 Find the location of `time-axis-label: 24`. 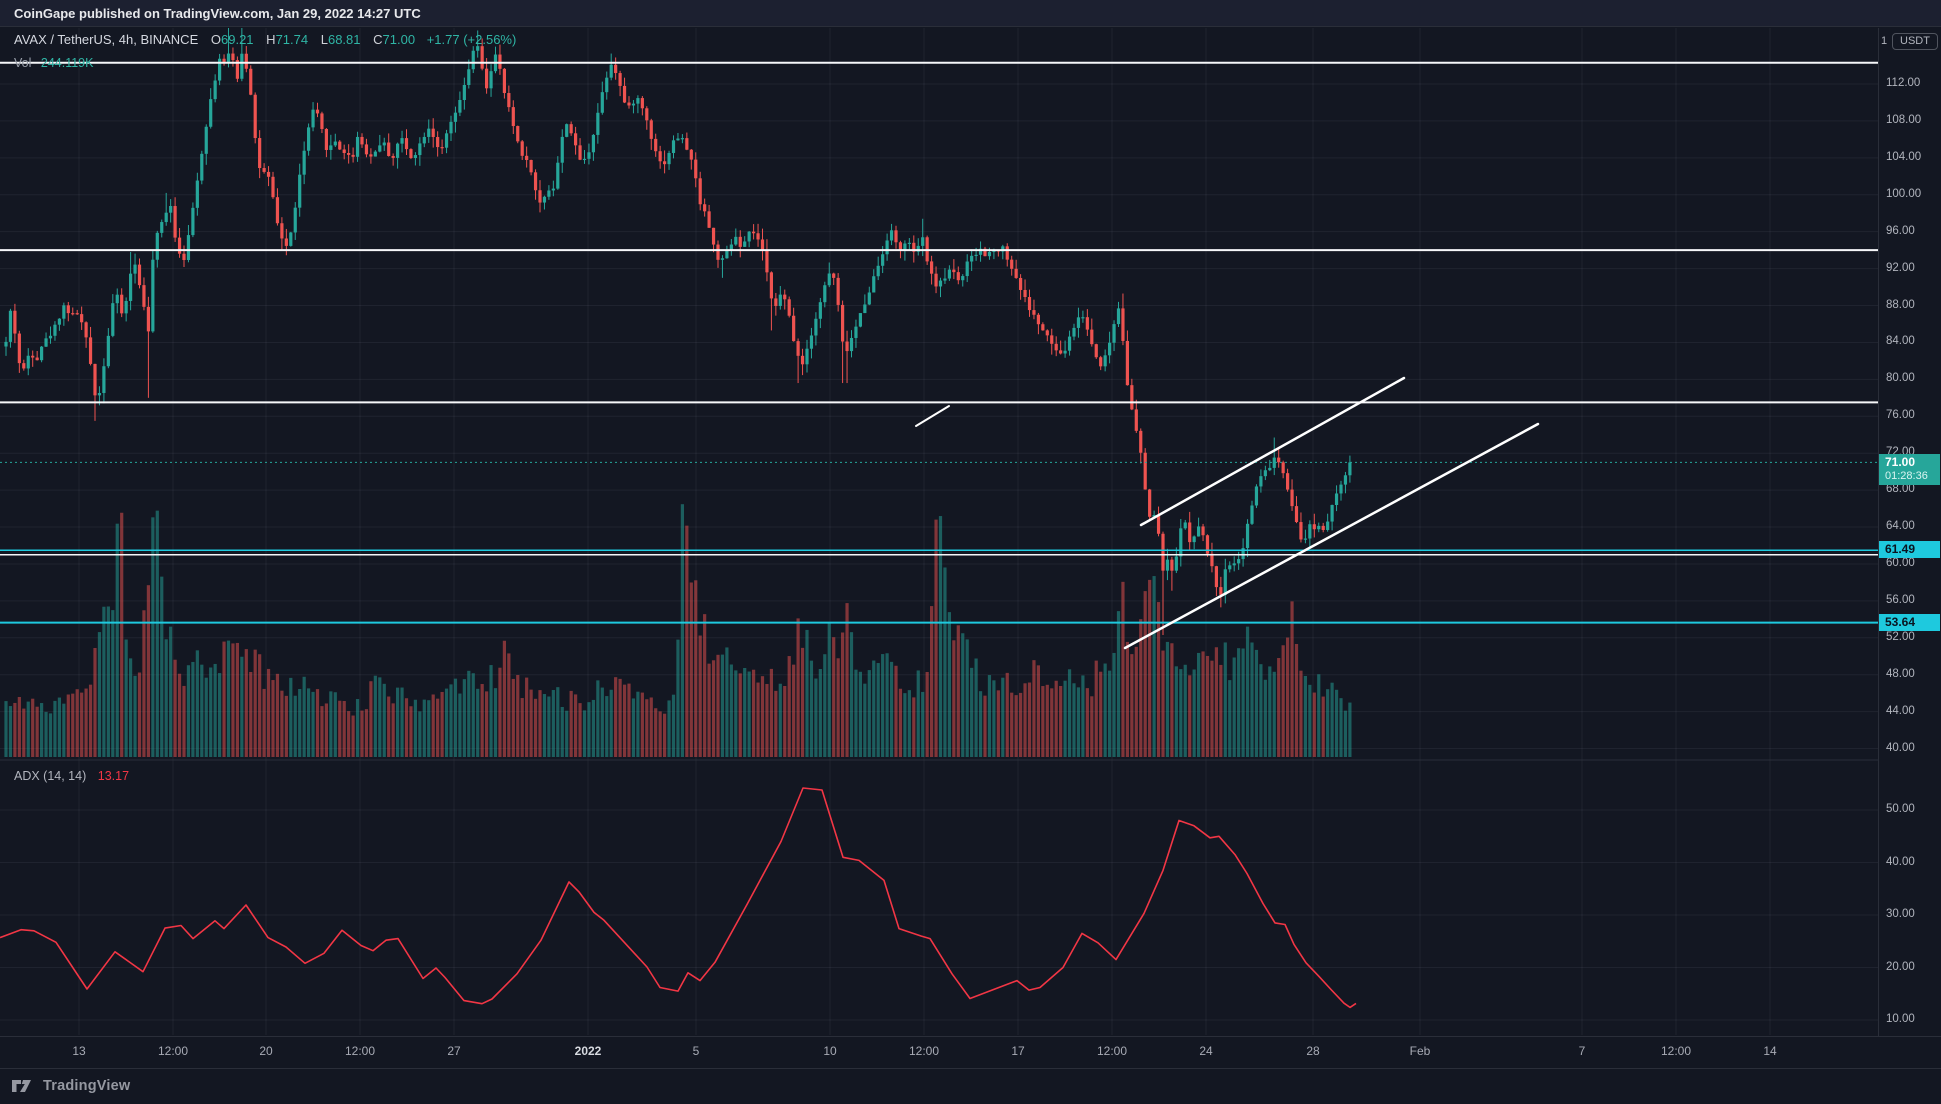

time-axis-label: 24 is located at coordinates (1206, 1051).